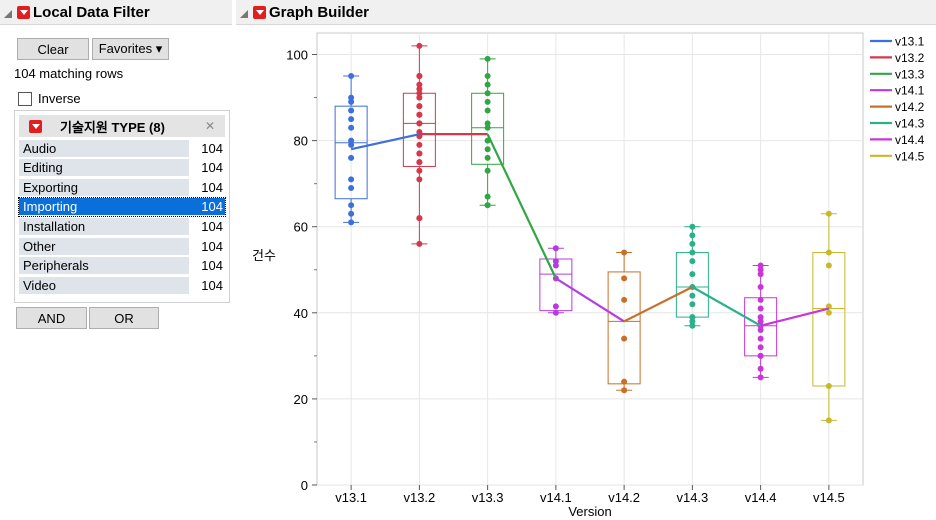 The height and width of the screenshot is (520, 936). What do you see at coordinates (122, 148) in the screenshot?
I see `filter-item-audio: Audio 104` at bounding box center [122, 148].